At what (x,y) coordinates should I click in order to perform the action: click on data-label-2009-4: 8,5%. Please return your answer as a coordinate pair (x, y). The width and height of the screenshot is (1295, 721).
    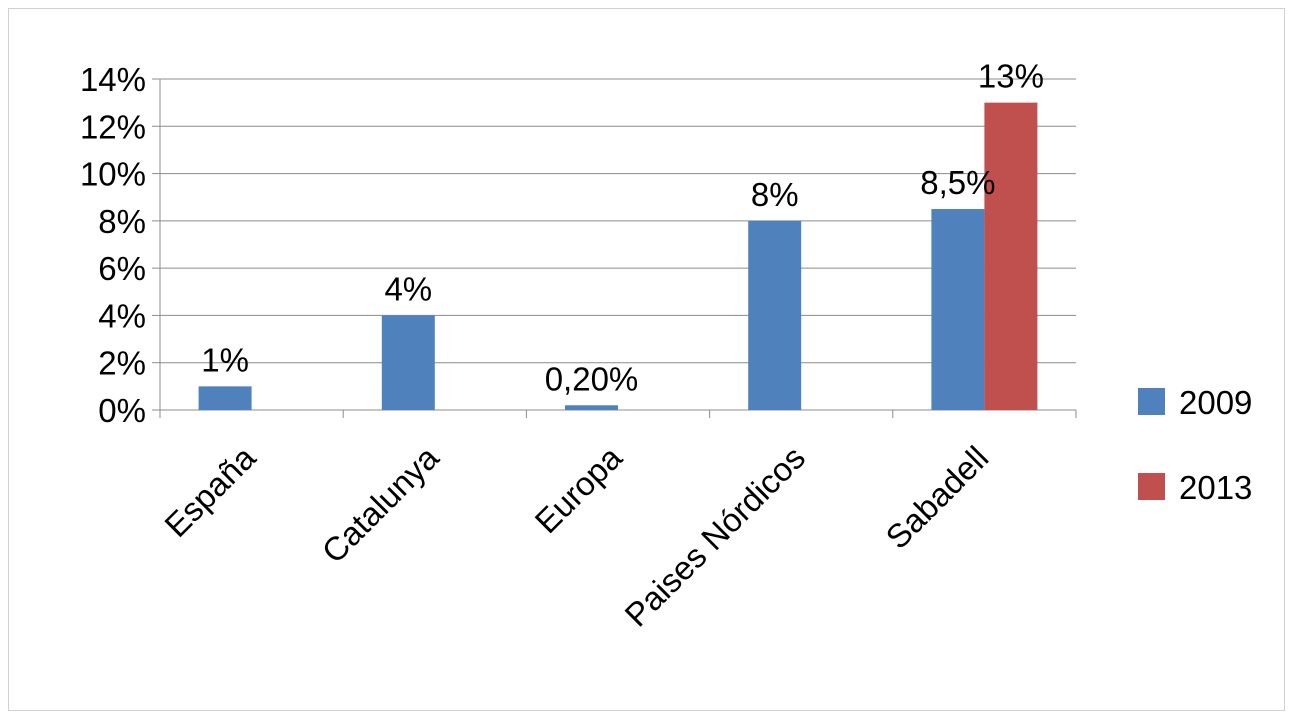
    Looking at the image, I should click on (957, 182).